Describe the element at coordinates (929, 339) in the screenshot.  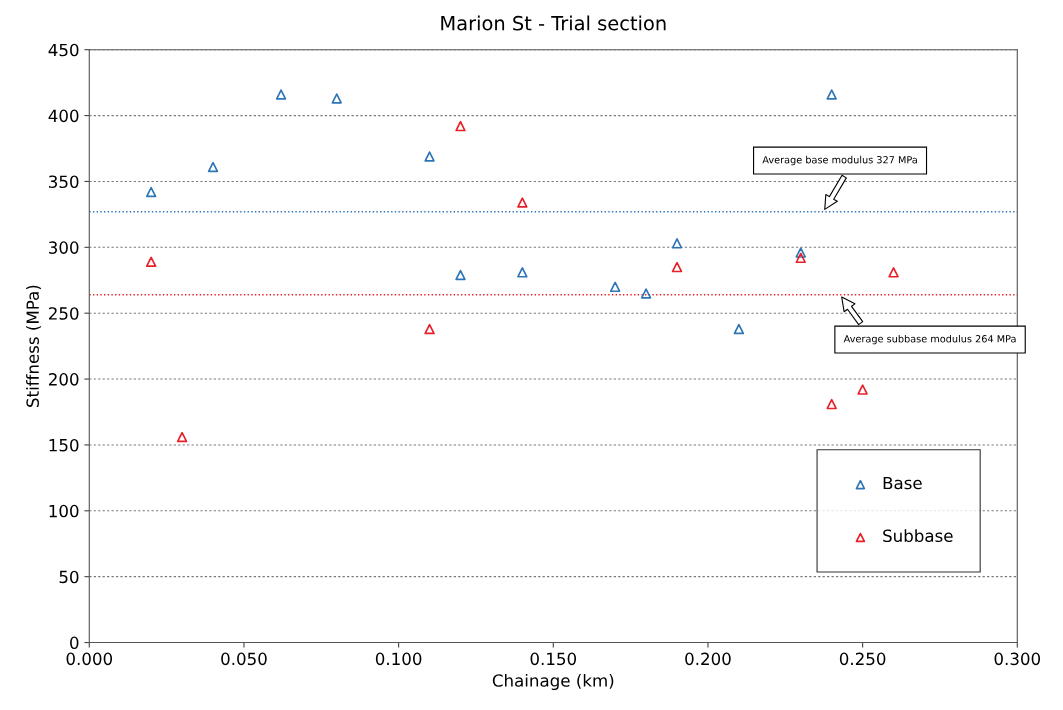
I see `annotation: Average subbase modulus 264 MPa` at that location.